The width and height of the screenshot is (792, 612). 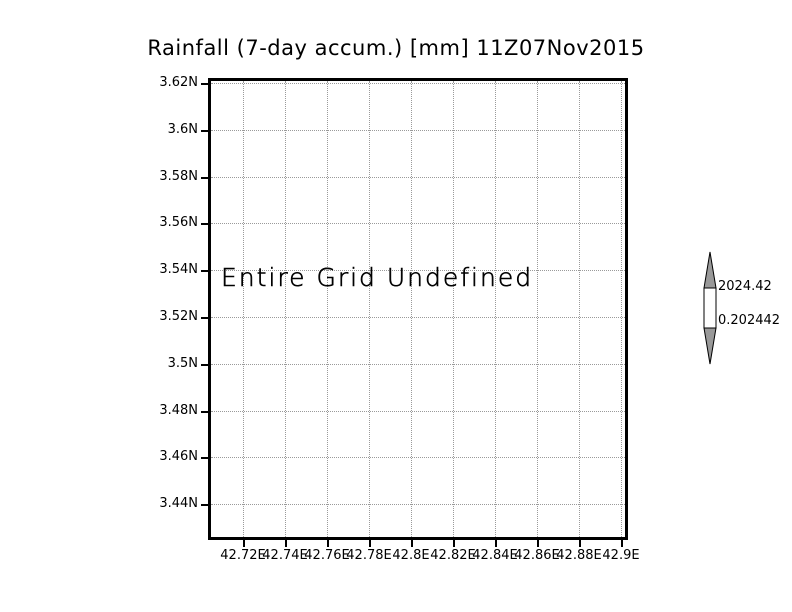 I want to click on y-axis-label: 3.44N, so click(x=178, y=504).